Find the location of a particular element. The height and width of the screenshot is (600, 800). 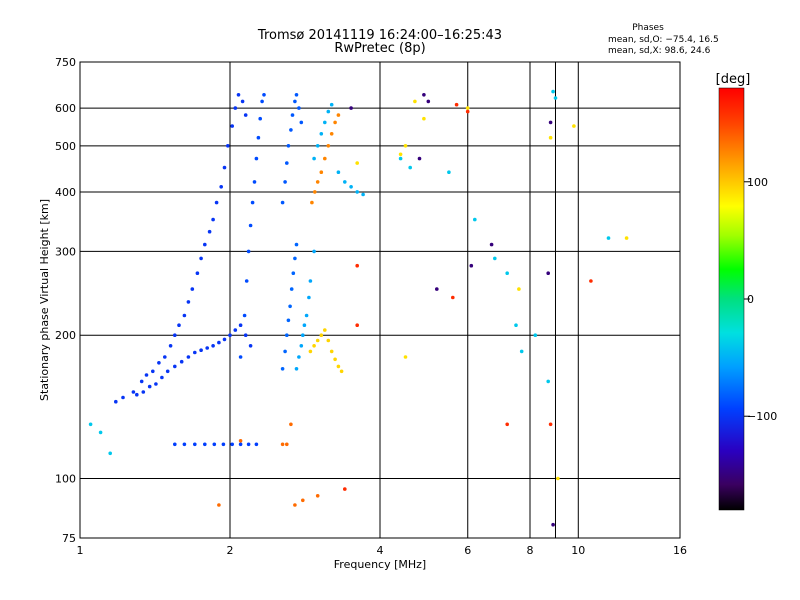

colorbar-tick-label: 100 is located at coordinates (757, 182).